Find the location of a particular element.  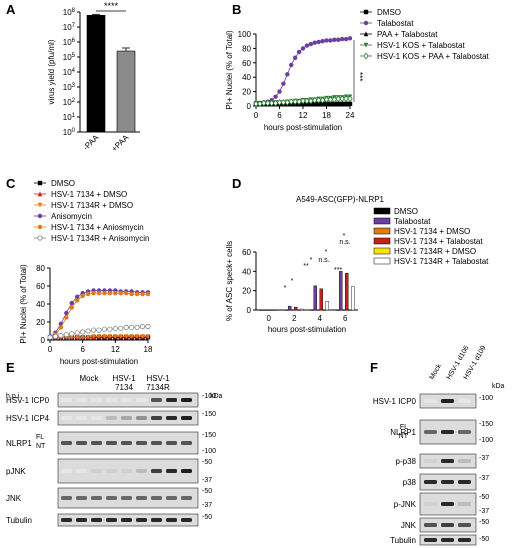

d-x-tick-label: 2 is located at coordinates (294, 318).